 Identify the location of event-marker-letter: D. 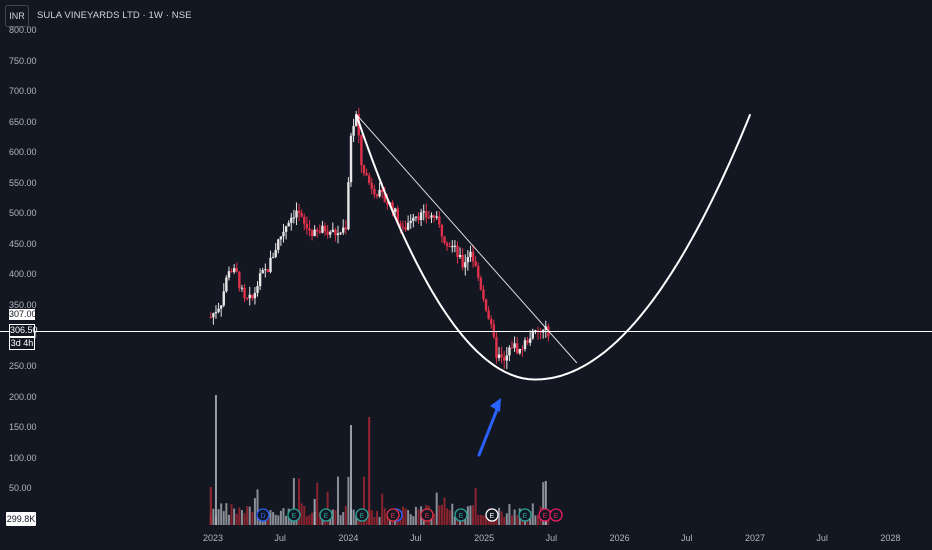
(262, 516).